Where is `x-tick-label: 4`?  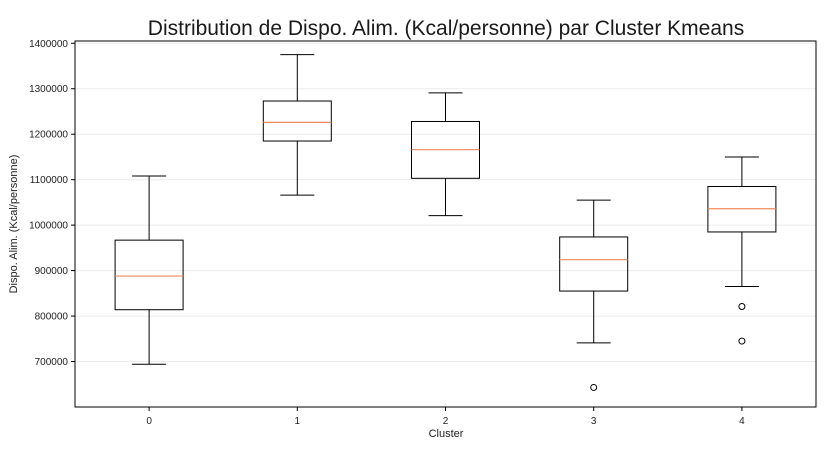
x-tick-label: 4 is located at coordinates (742, 421).